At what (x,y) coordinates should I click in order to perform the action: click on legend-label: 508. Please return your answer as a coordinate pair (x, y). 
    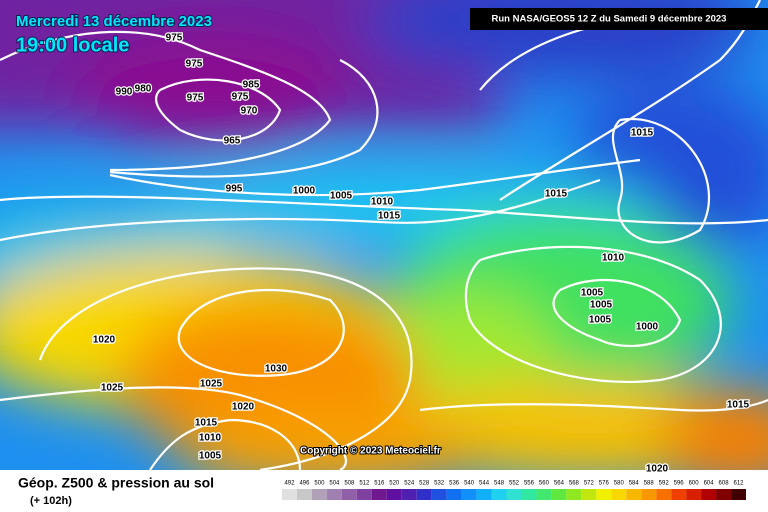
    Looking at the image, I should click on (349, 484).